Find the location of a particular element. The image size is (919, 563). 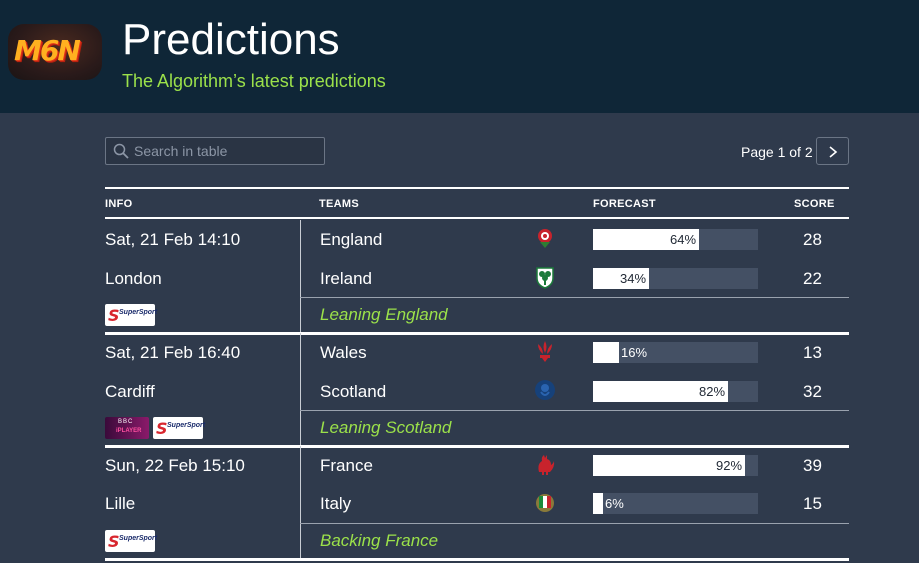

match-datetime: Sun, 22 Feb 15:10 is located at coordinates (175, 465).